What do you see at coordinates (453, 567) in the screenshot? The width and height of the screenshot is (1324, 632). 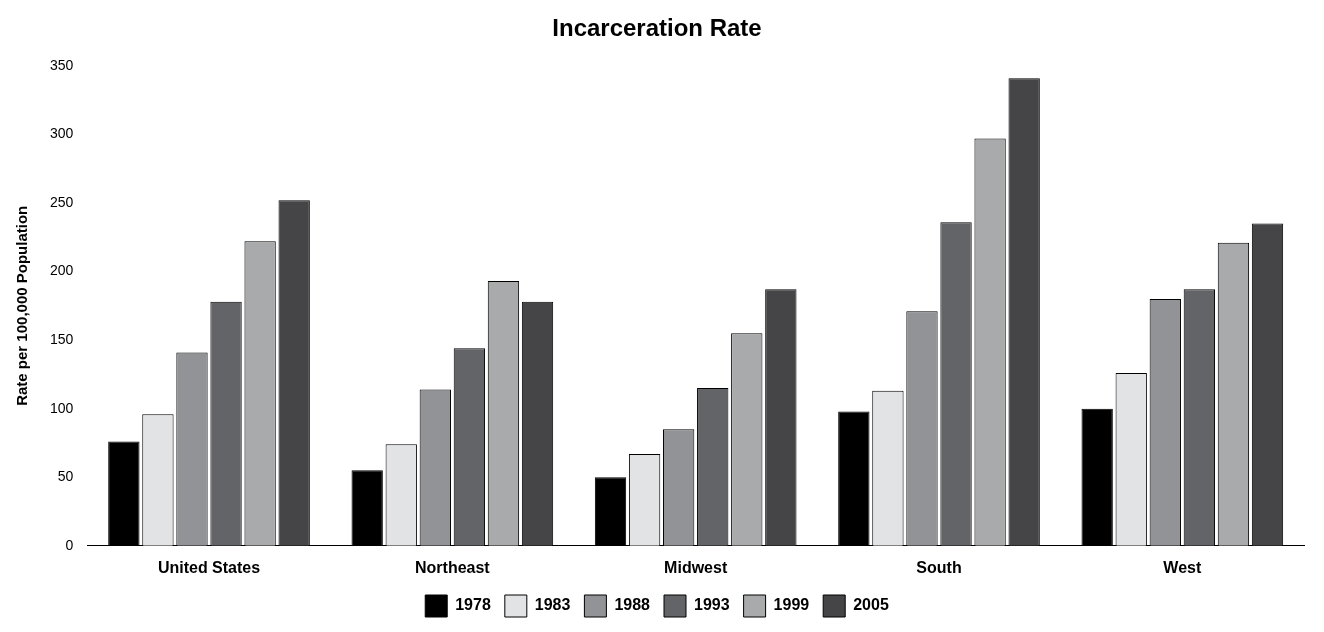 I see `x-tick-label: Northeast` at bounding box center [453, 567].